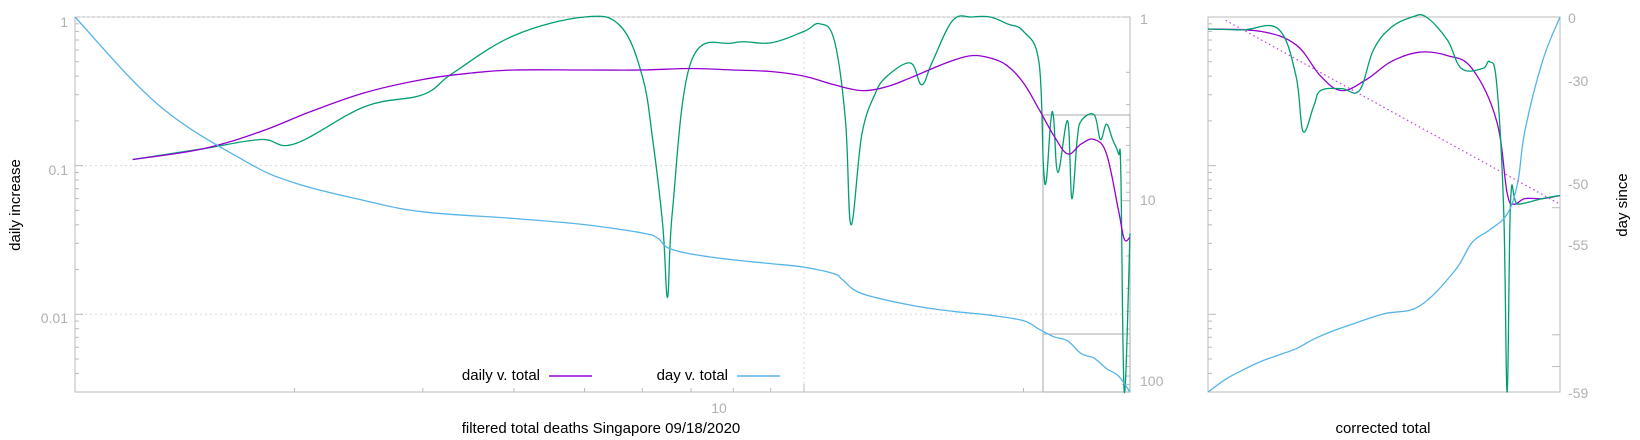 The width and height of the screenshot is (1640, 440). I want to click on legend-label-daily: daily v. total, so click(501, 375).